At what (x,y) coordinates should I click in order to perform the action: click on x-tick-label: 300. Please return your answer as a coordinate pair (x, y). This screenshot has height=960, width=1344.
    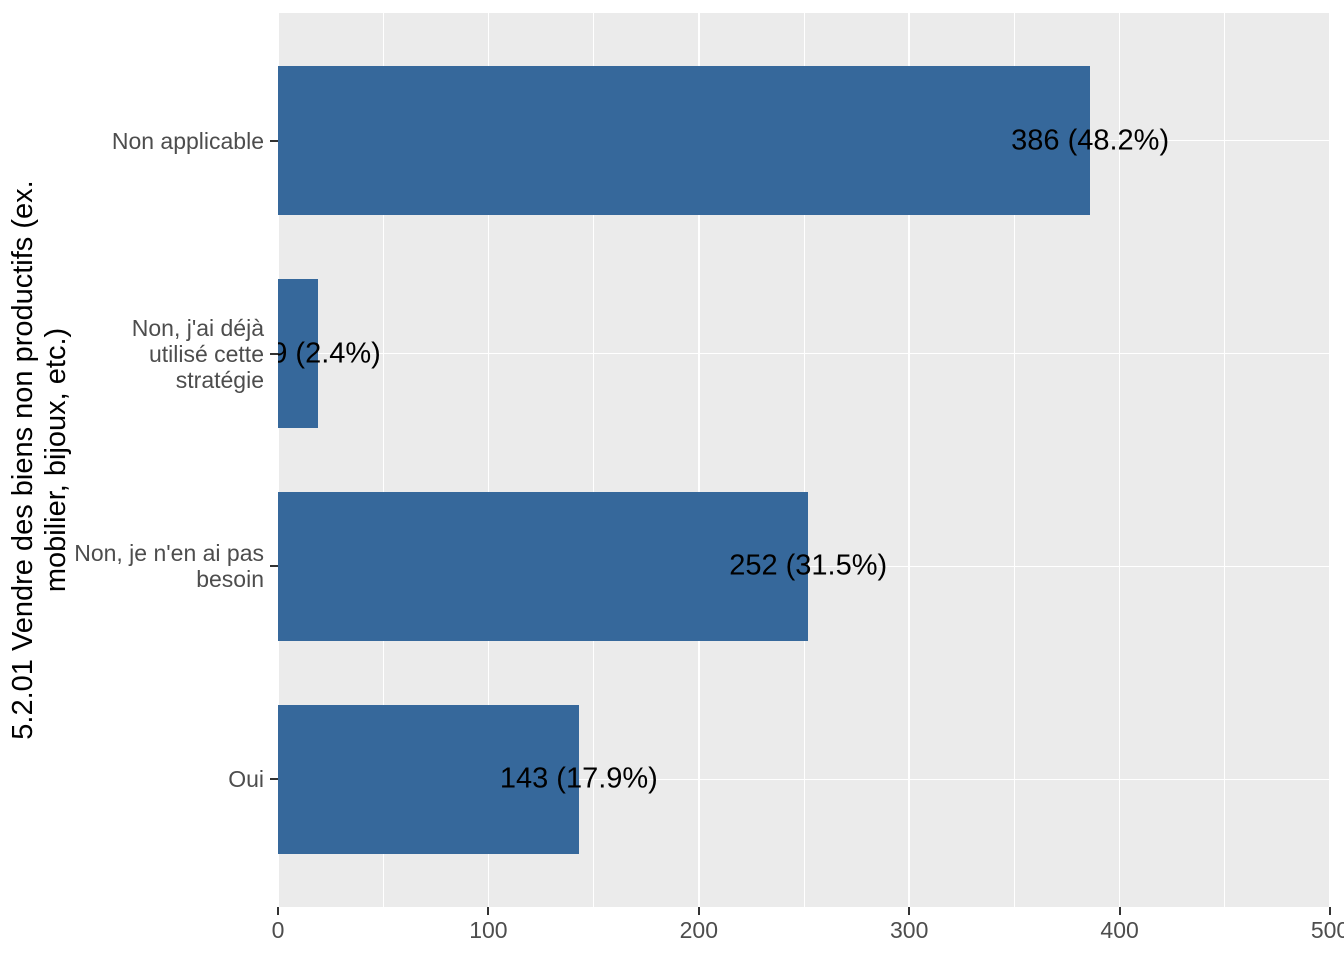
    Looking at the image, I should click on (909, 930).